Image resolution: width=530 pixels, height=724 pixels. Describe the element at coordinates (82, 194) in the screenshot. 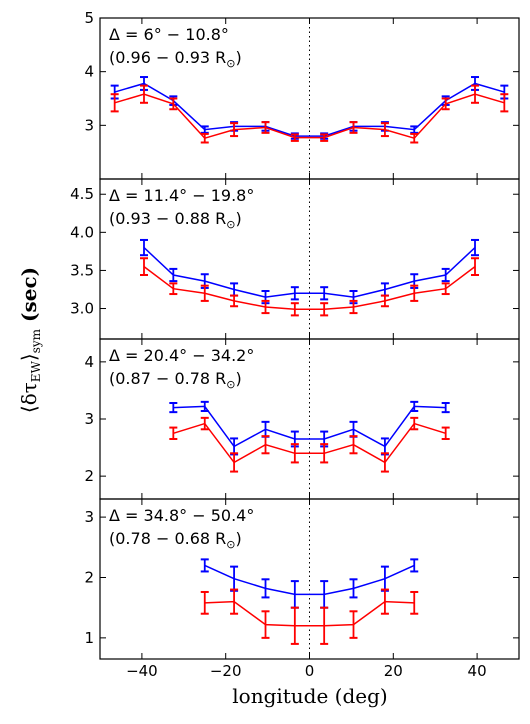

I see `y-tick-label: 4.5` at that location.